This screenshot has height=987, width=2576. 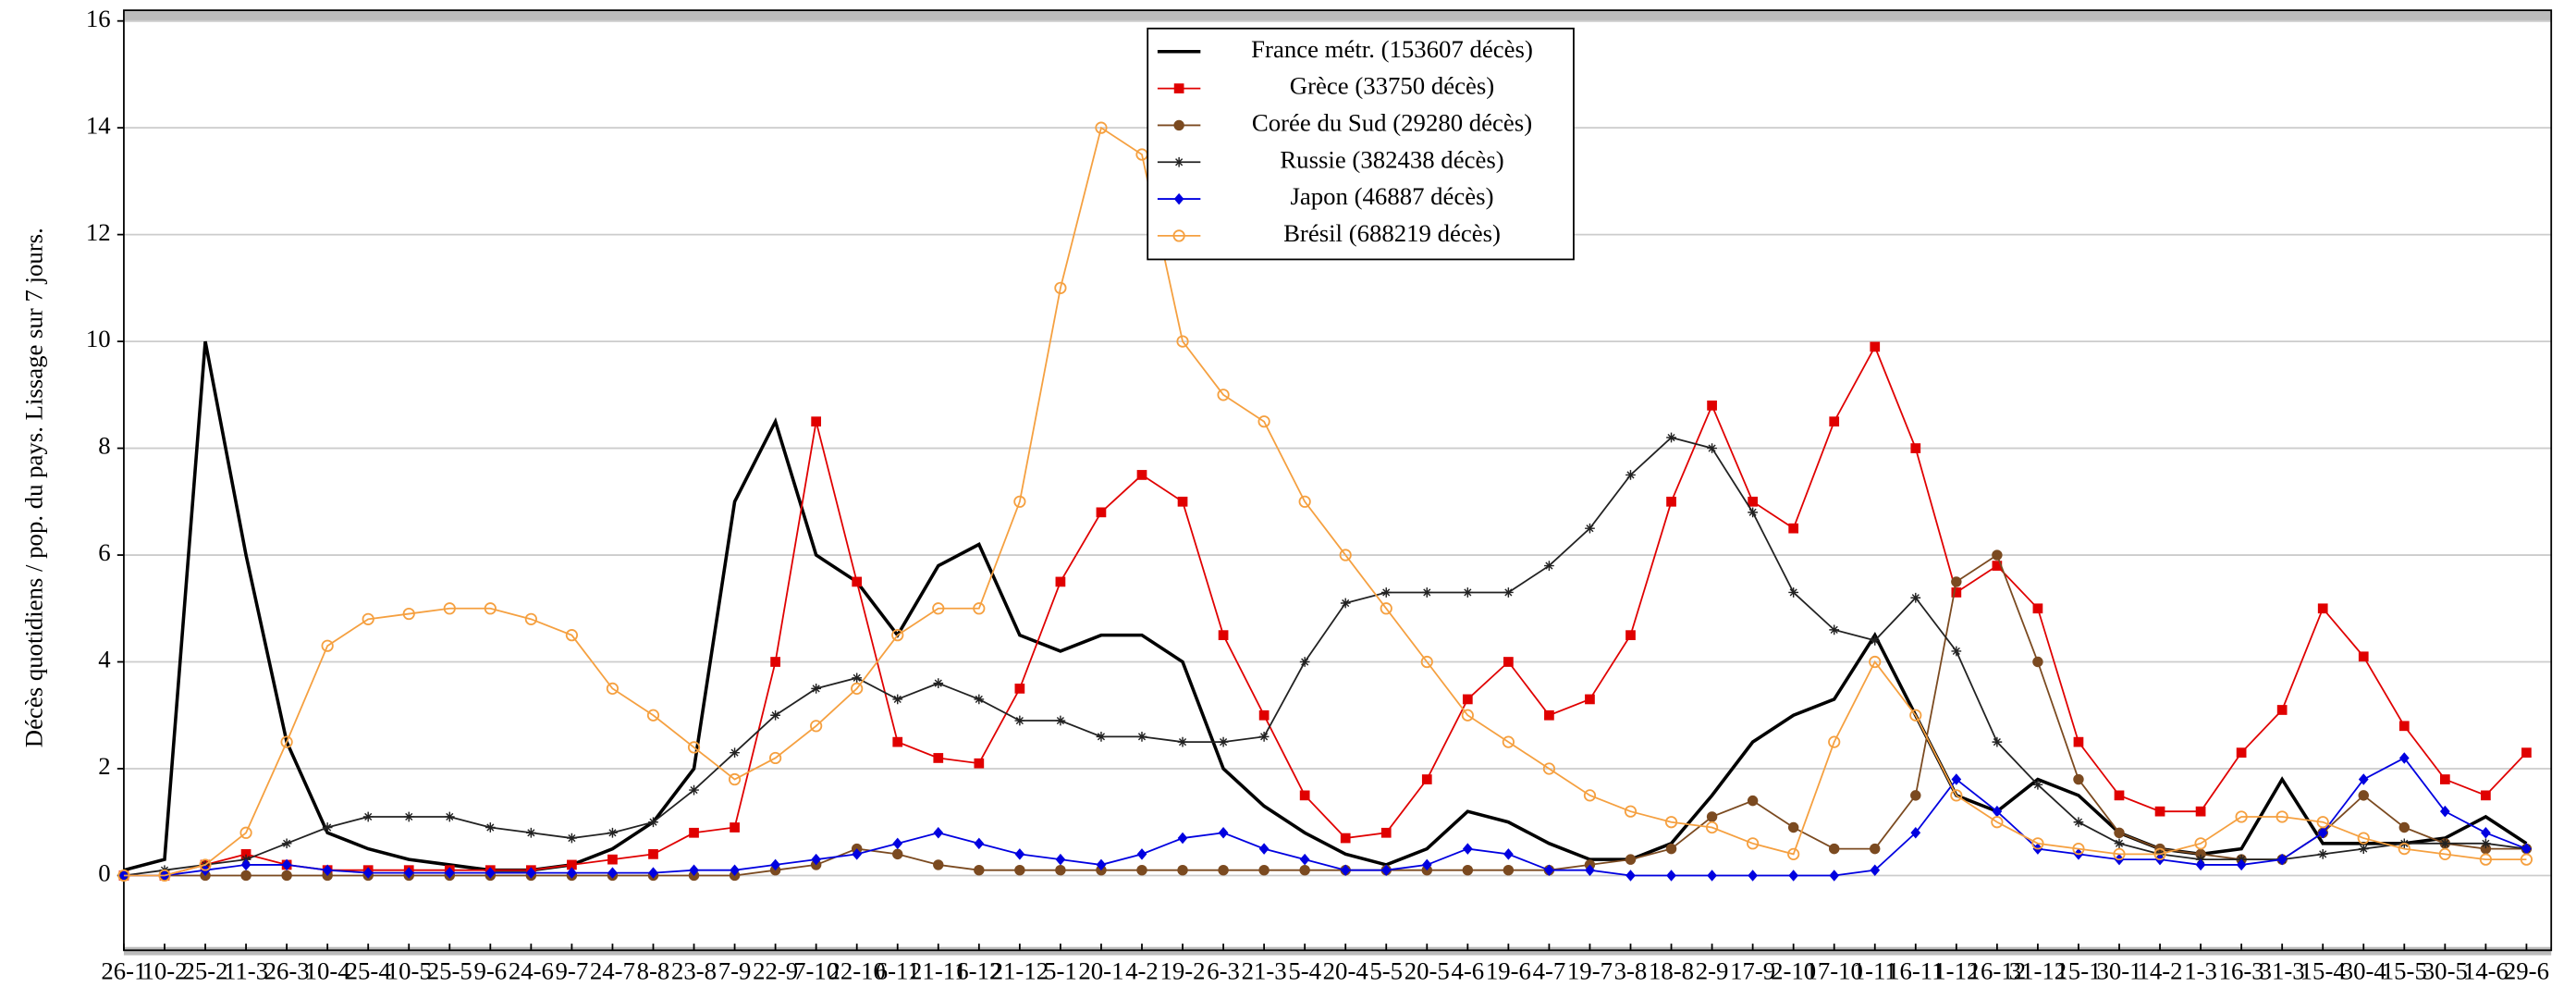 What do you see at coordinates (287, 970) in the screenshot?
I see `x-tick-label: 26-3` at bounding box center [287, 970].